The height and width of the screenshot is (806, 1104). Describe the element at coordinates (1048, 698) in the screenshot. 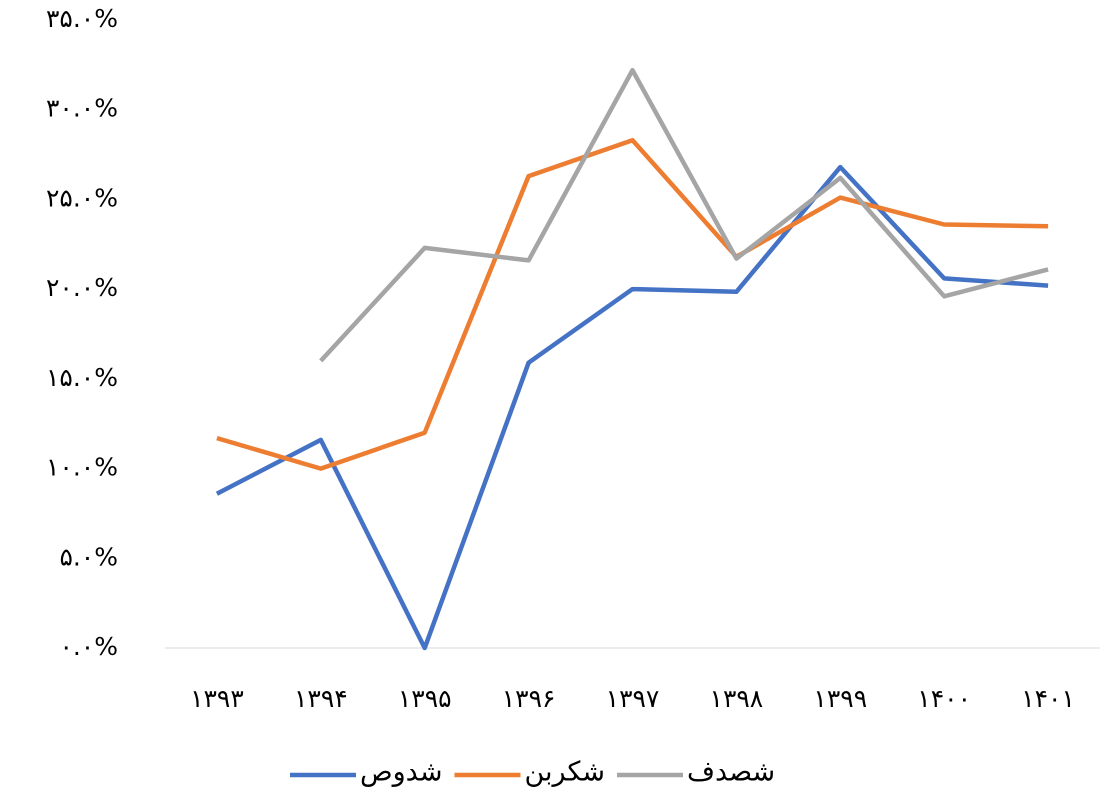

I see `x-tick-label: ۱۴۰۱` at that location.